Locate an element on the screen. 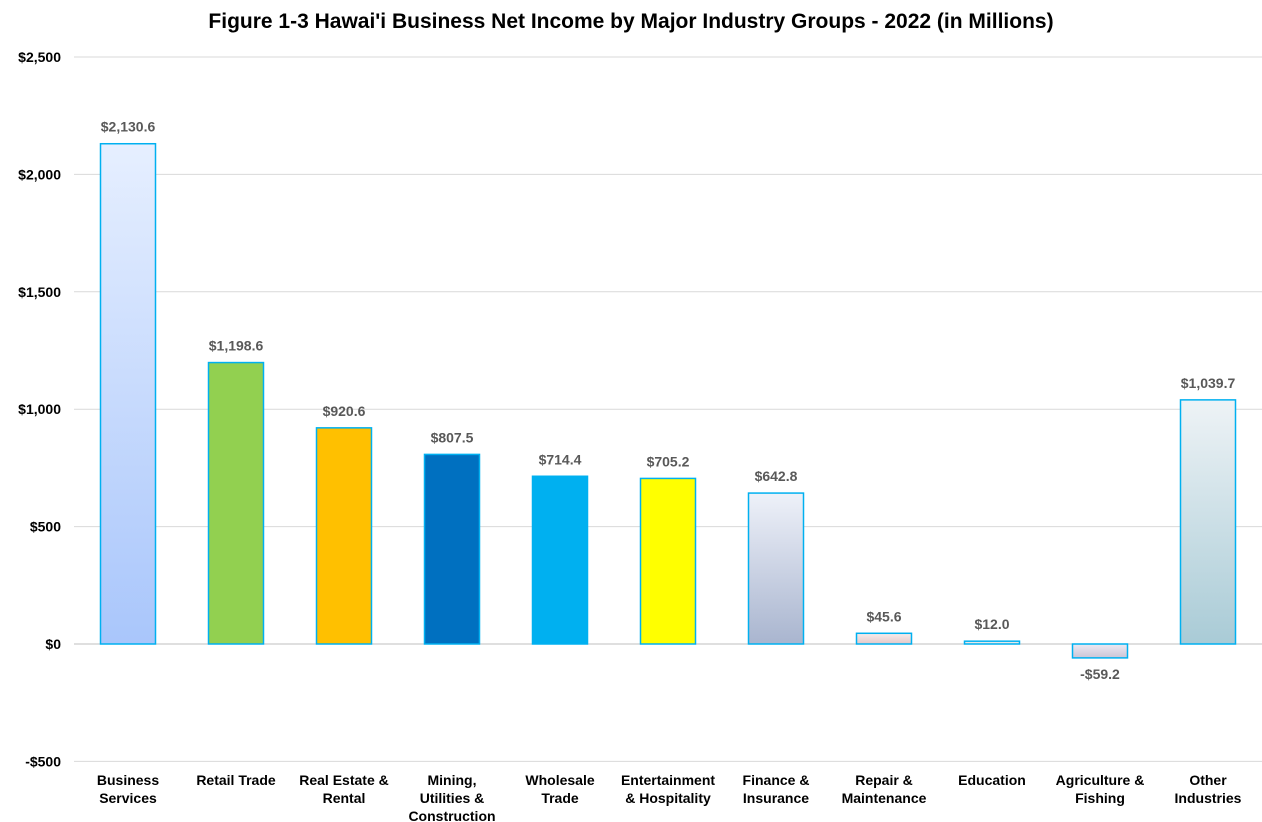 The image size is (1262, 822). y-tick-label: $2,500 is located at coordinates (39, 57).